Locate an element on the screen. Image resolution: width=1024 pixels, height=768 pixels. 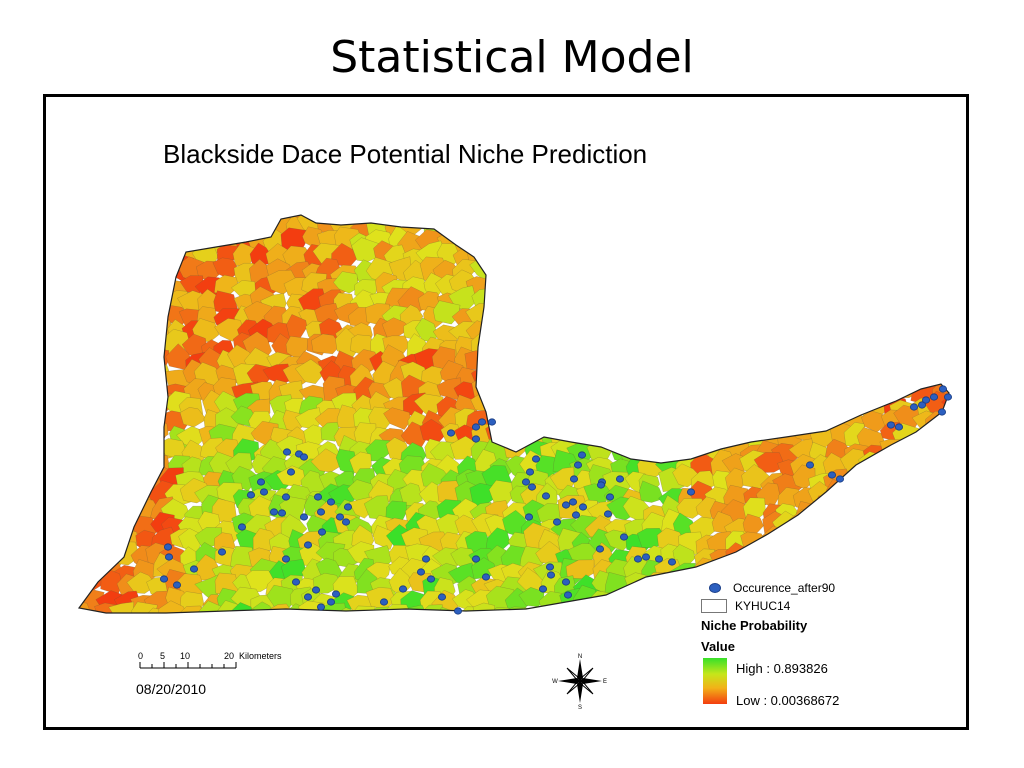
legend-section-title: Niche Probability is located at coordinates (754, 625).